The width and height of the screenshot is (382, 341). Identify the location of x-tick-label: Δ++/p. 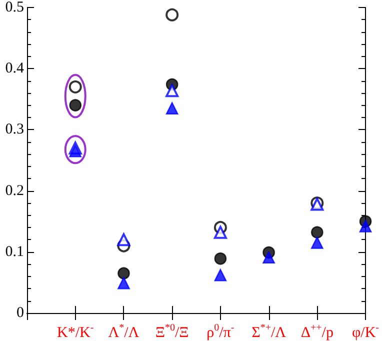
(317, 331).